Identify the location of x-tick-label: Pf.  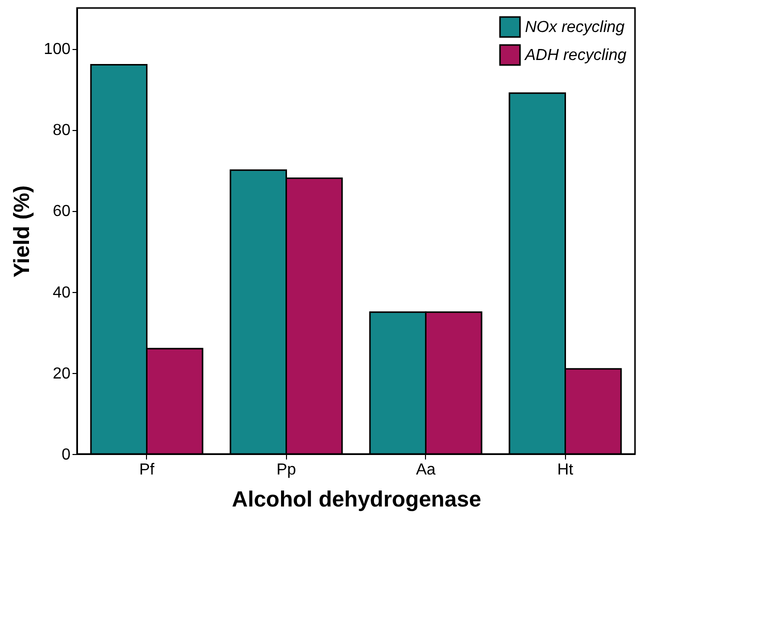
(147, 470).